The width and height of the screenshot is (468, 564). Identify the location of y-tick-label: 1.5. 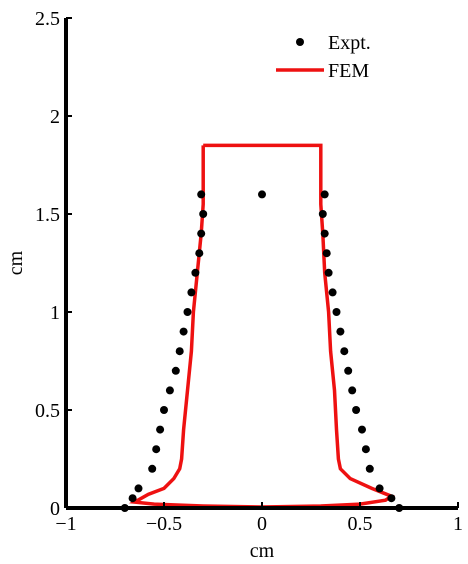
(47, 215).